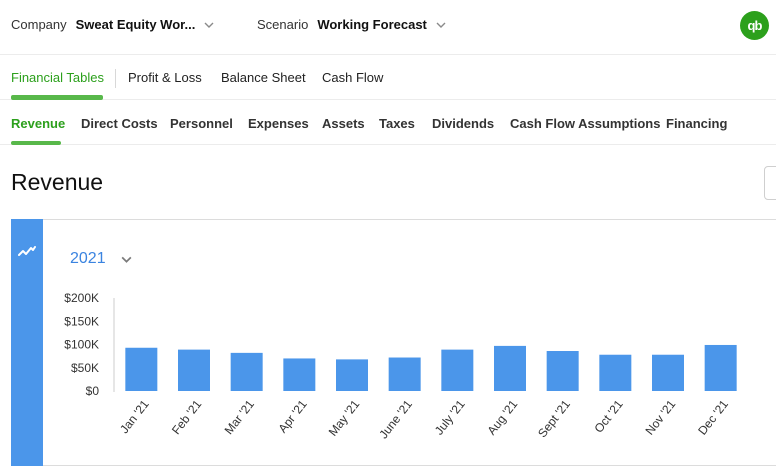  Describe the element at coordinates (201, 123) in the screenshot. I see `tab-personnel: Personnel` at that location.